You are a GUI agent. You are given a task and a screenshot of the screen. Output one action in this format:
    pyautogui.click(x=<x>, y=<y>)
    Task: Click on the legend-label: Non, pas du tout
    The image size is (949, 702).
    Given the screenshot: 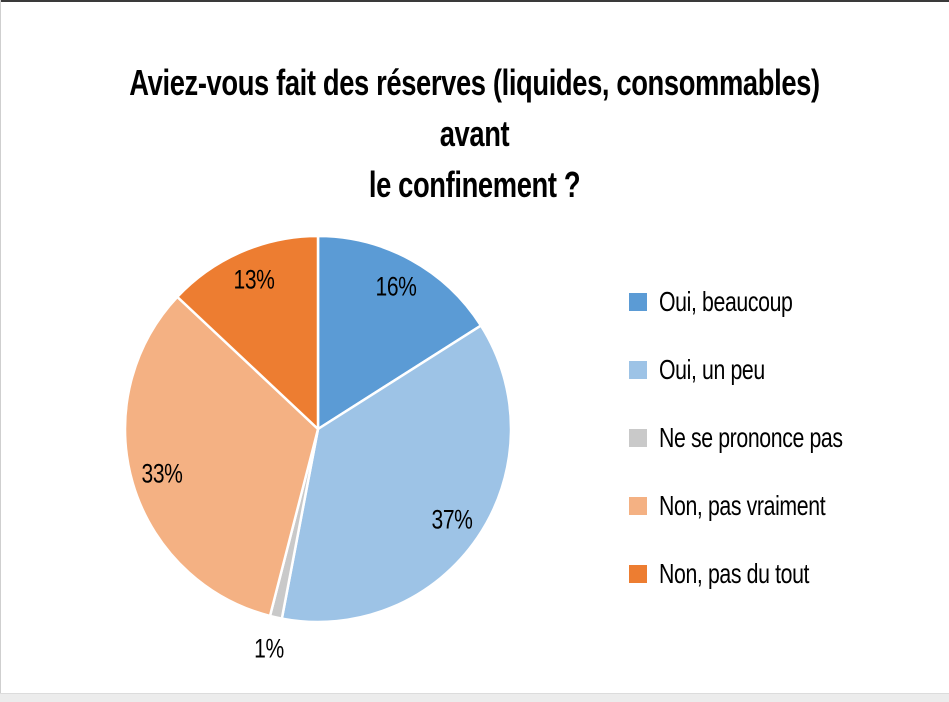 What is the action you would take?
    pyautogui.click(x=734, y=573)
    